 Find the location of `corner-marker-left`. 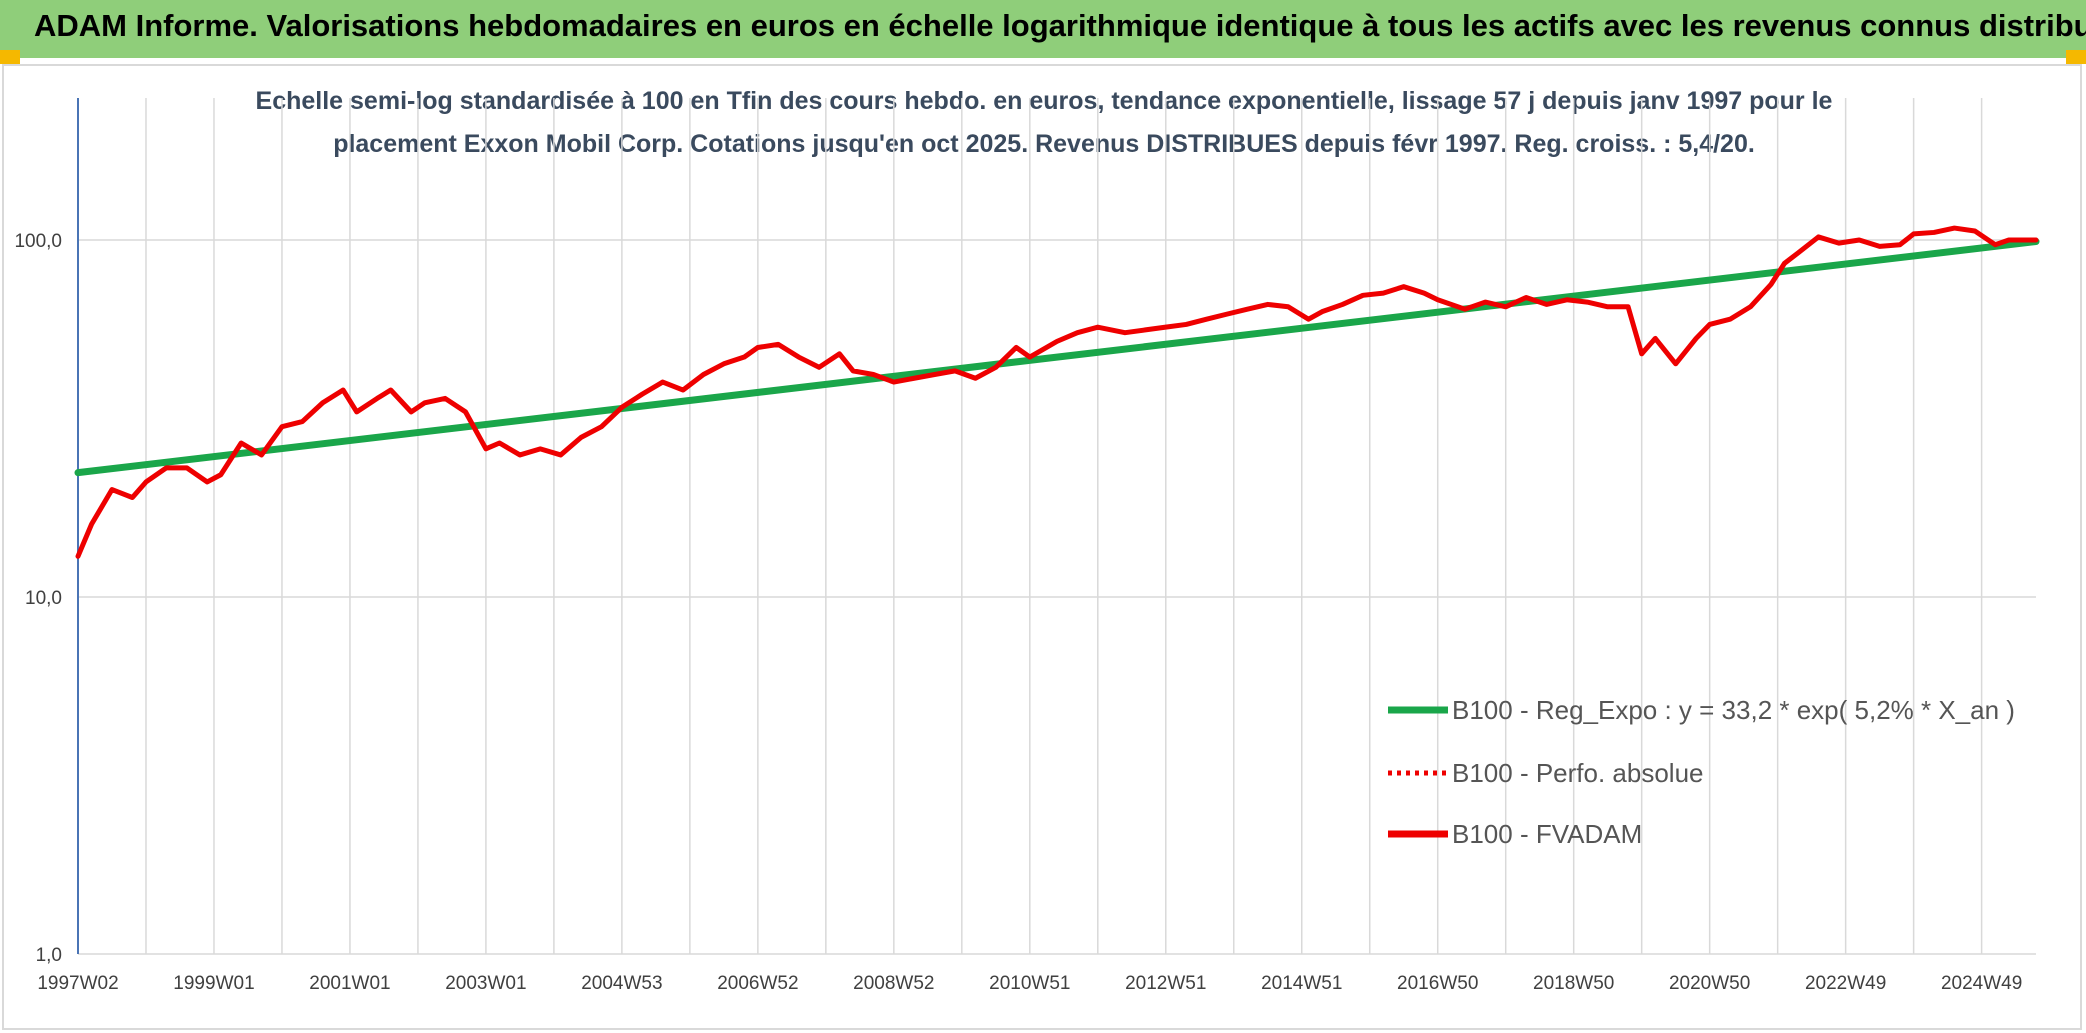

corner-marker-left is located at coordinates (10, 57).